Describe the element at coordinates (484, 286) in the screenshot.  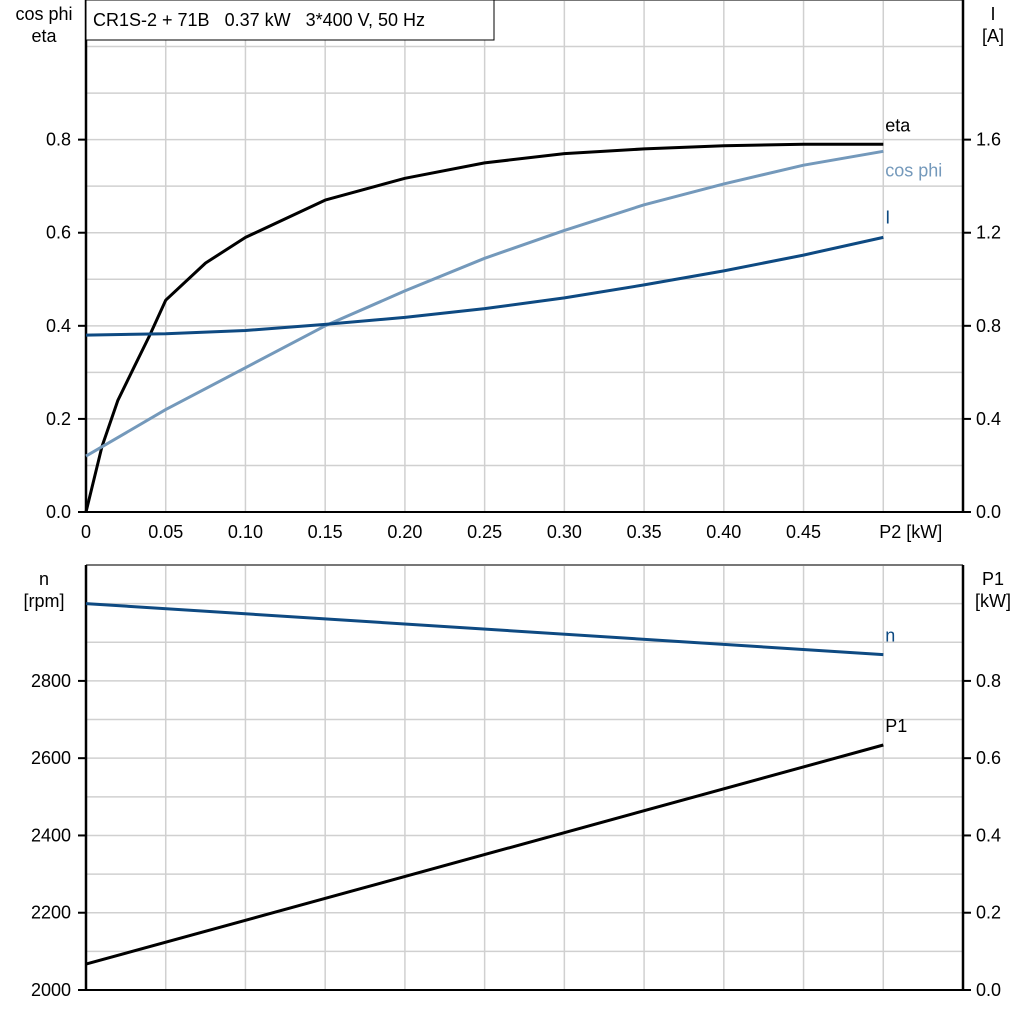
I see `series-line-I` at that location.